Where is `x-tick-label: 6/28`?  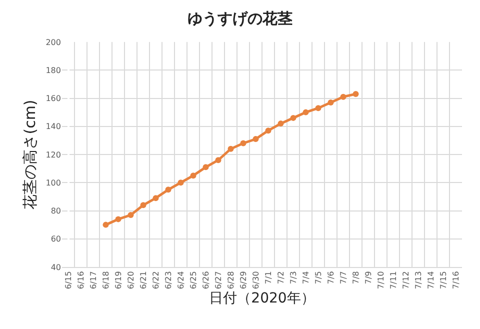
x-tick-label: 6/28 is located at coordinates (231, 280).